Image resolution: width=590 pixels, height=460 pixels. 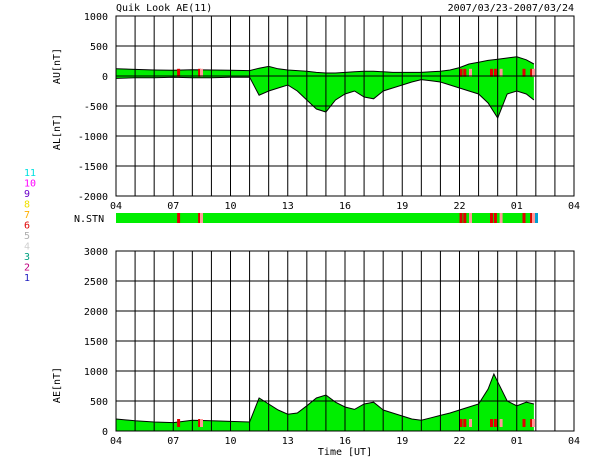 I want to click on ae-xtick-label: 19, so click(x=402, y=441).